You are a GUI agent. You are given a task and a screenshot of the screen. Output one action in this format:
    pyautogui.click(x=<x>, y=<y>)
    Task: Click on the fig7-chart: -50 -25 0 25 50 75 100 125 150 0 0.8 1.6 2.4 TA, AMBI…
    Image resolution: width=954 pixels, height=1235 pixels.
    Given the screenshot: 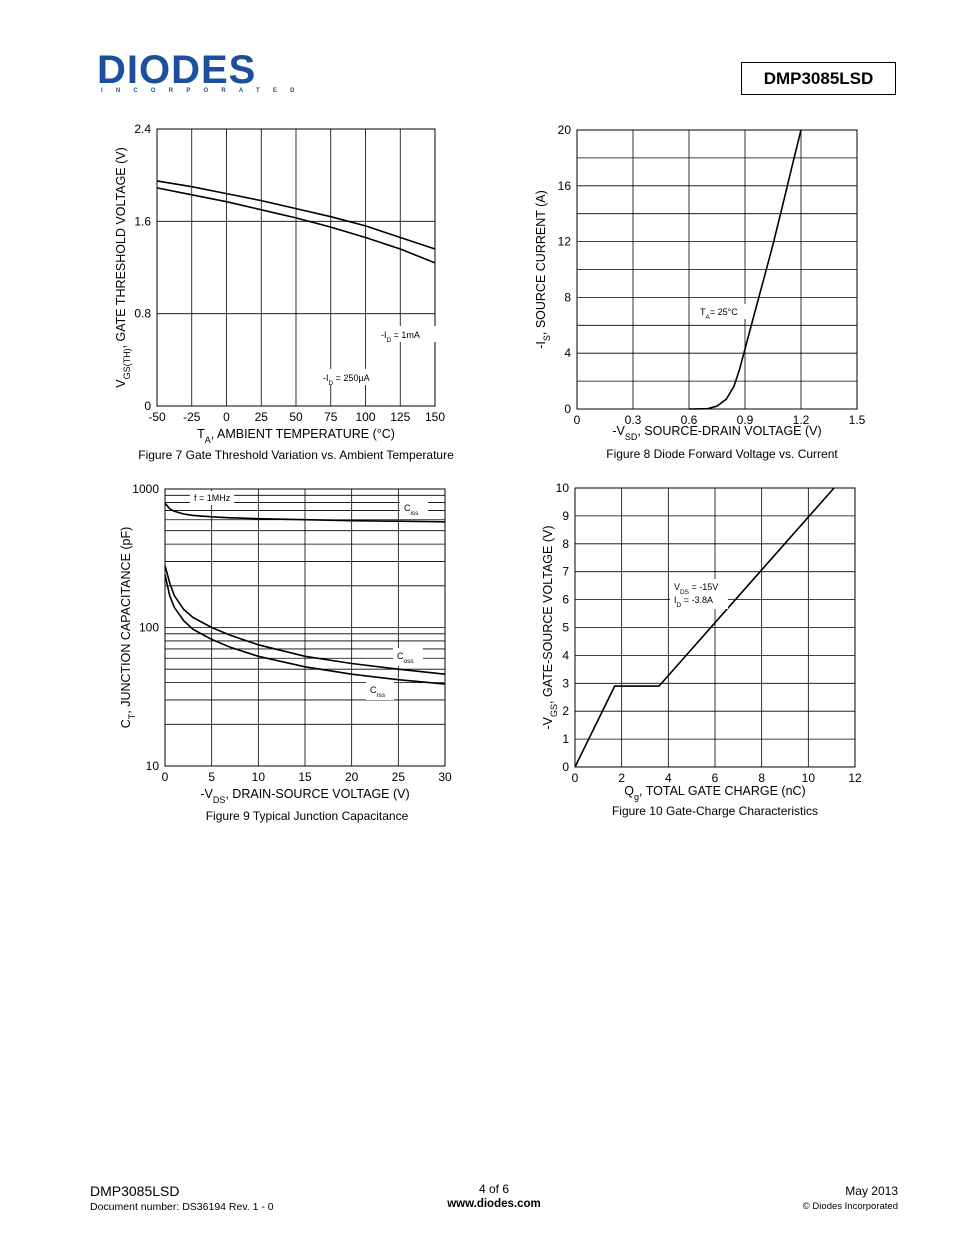 What is the action you would take?
    pyautogui.click(x=279, y=283)
    